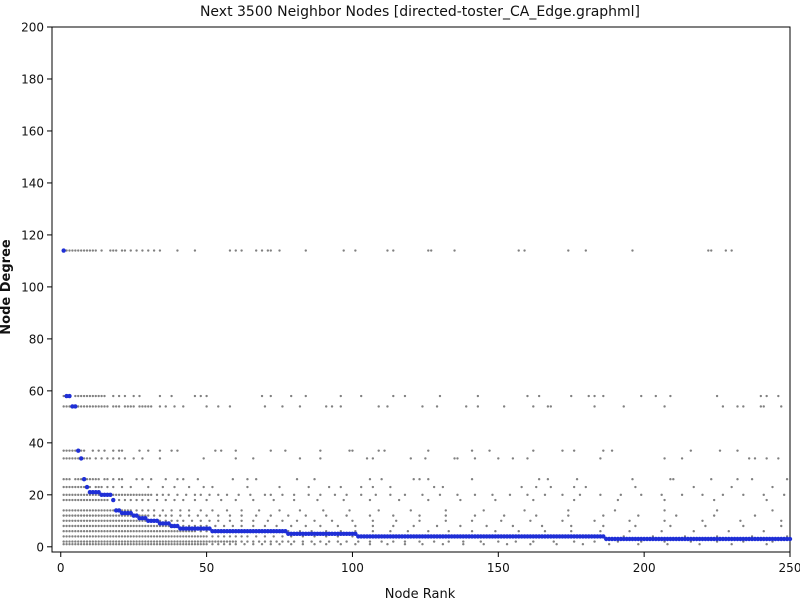  I want to click on y-tick-label: 40, so click(36, 443).